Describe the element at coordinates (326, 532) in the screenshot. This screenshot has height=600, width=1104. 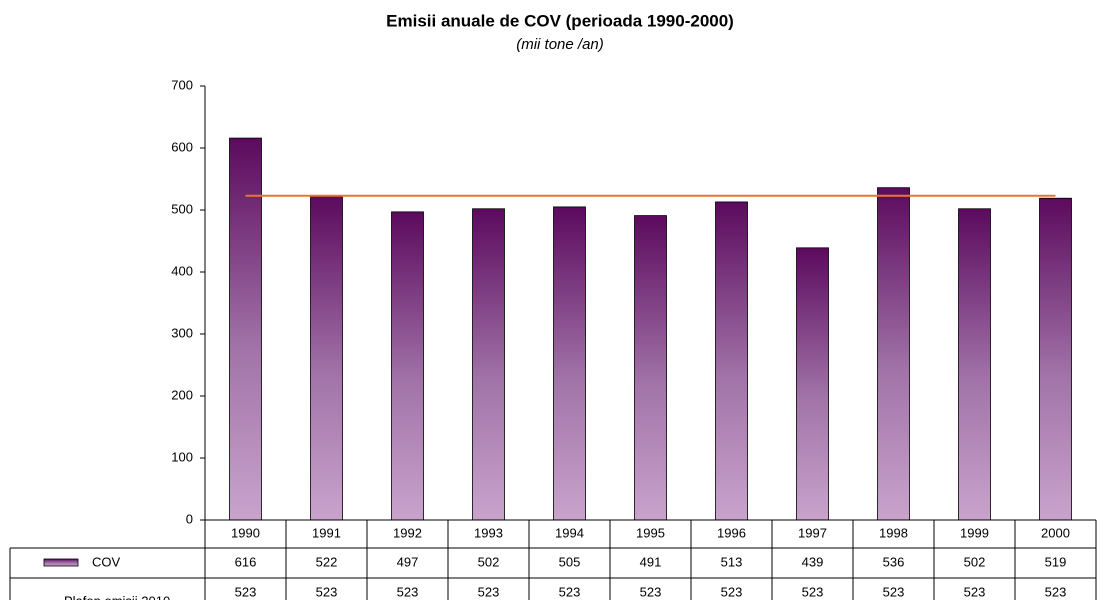
I see `x-tick-label: 1991` at that location.